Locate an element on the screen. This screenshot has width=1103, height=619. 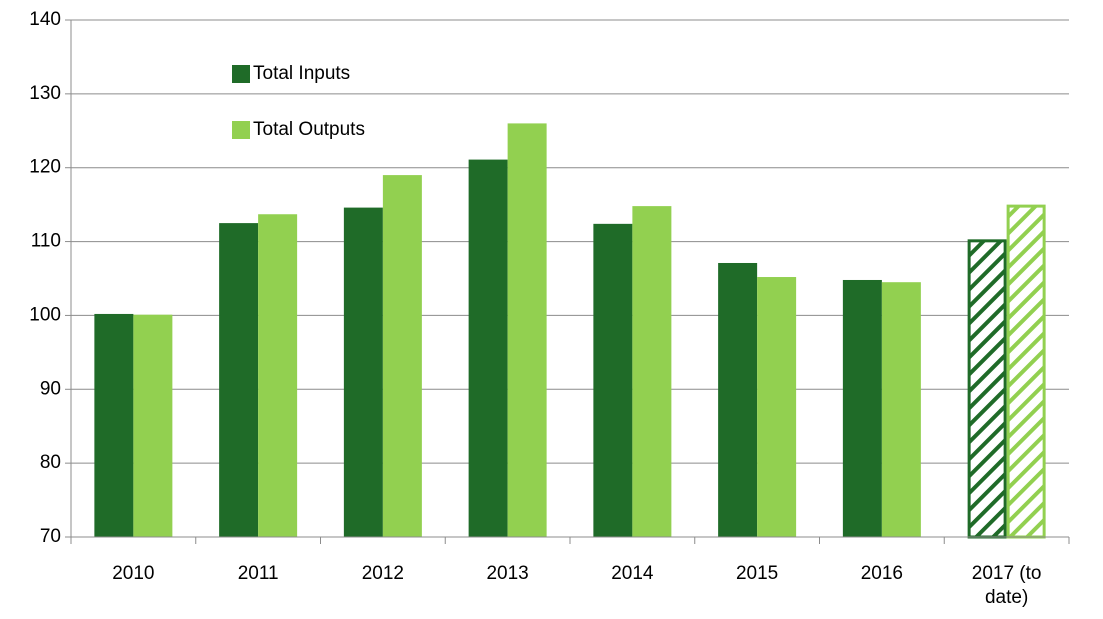
x-tick-label: 2014 is located at coordinates (632, 573).